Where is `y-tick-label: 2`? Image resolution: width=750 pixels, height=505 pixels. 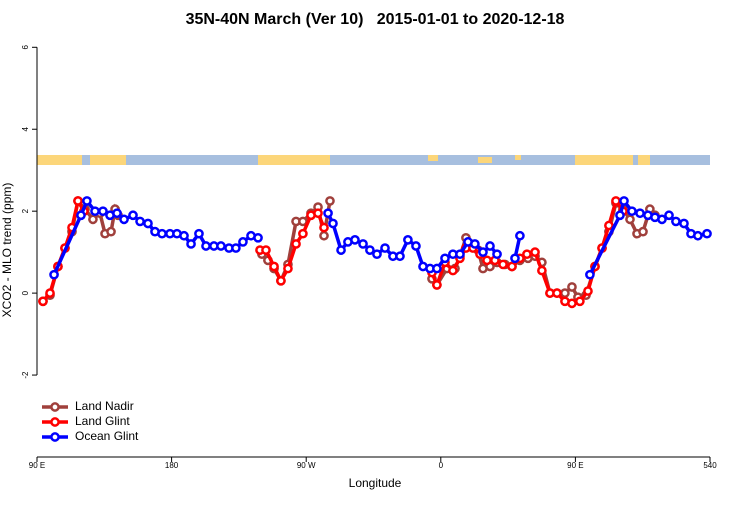 y-tick-label: 2 is located at coordinates (25, 210).